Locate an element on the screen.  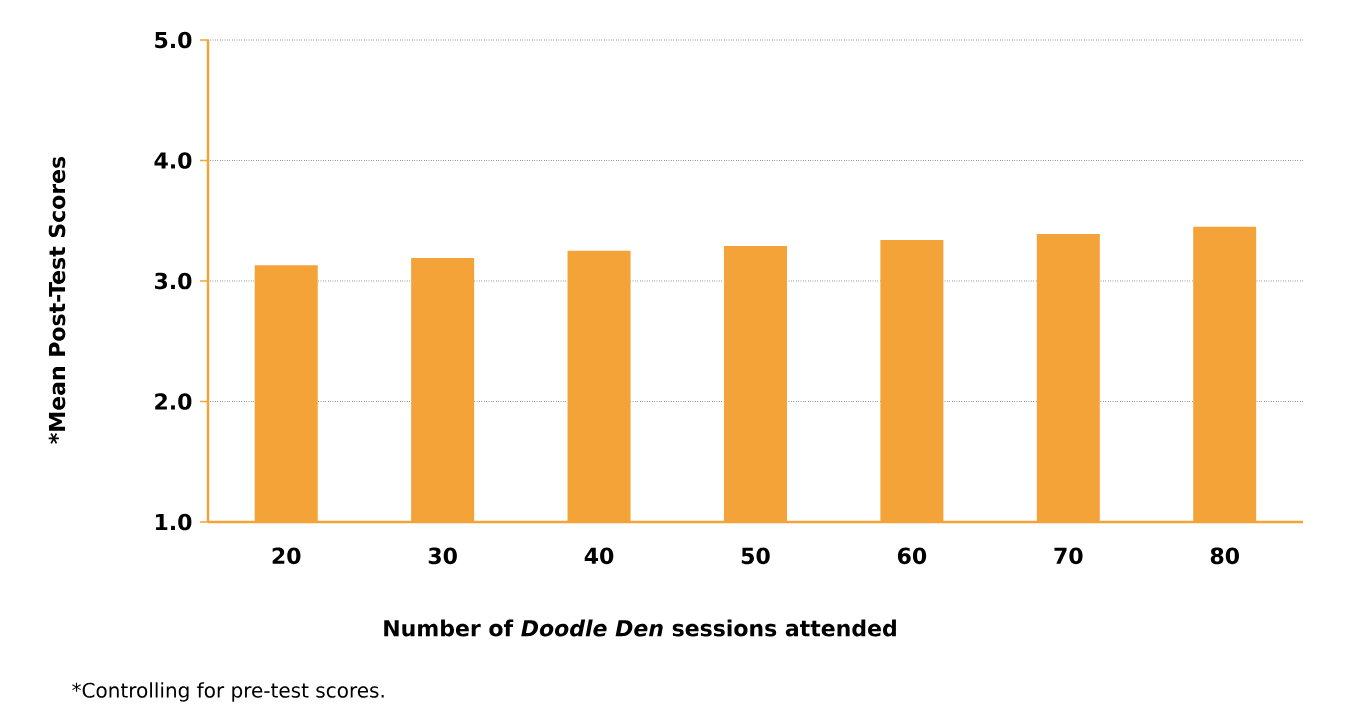
x-tick-label: 70 is located at coordinates (1068, 556).